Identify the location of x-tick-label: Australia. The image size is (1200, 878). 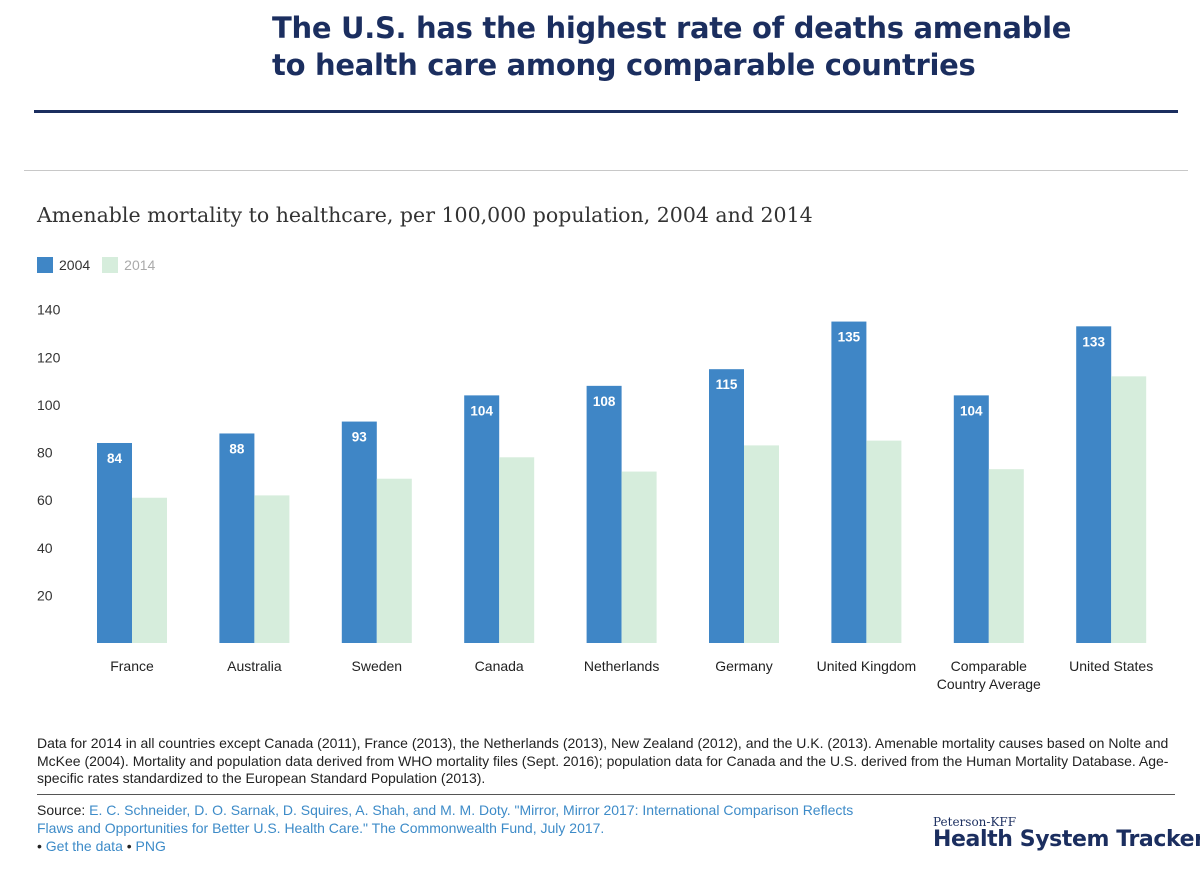
(254, 666).